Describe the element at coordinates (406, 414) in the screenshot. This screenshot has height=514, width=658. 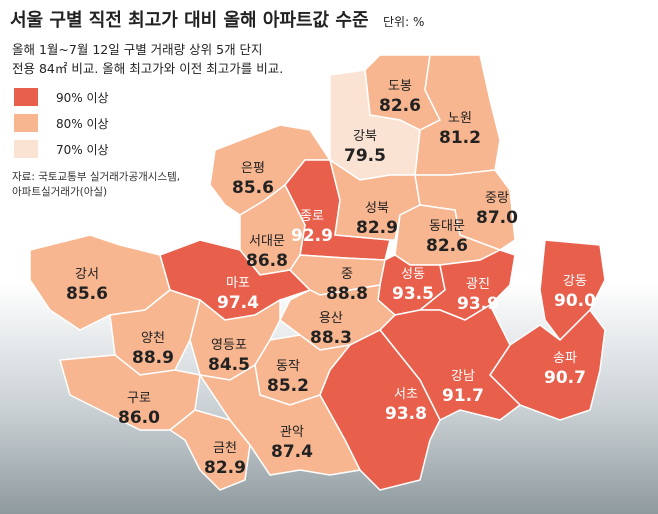
I see `district-value: 93.8` at that location.